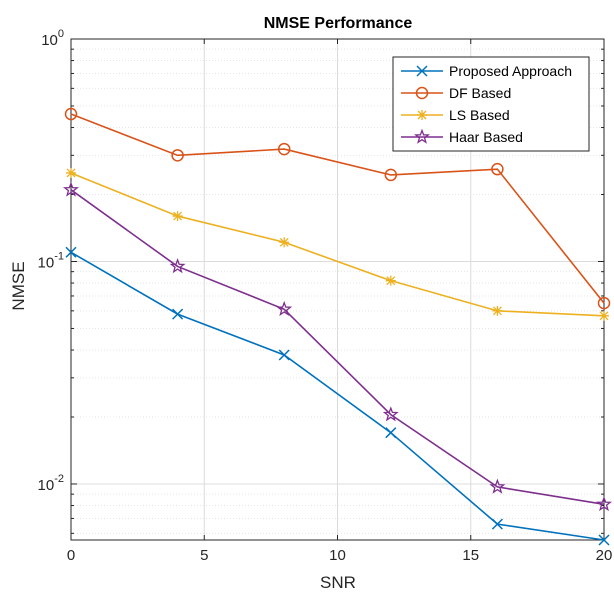 The width and height of the screenshot is (614, 596). Describe the element at coordinates (510, 71) in the screenshot. I see `legend-entry-label: Proposed Approach` at that location.